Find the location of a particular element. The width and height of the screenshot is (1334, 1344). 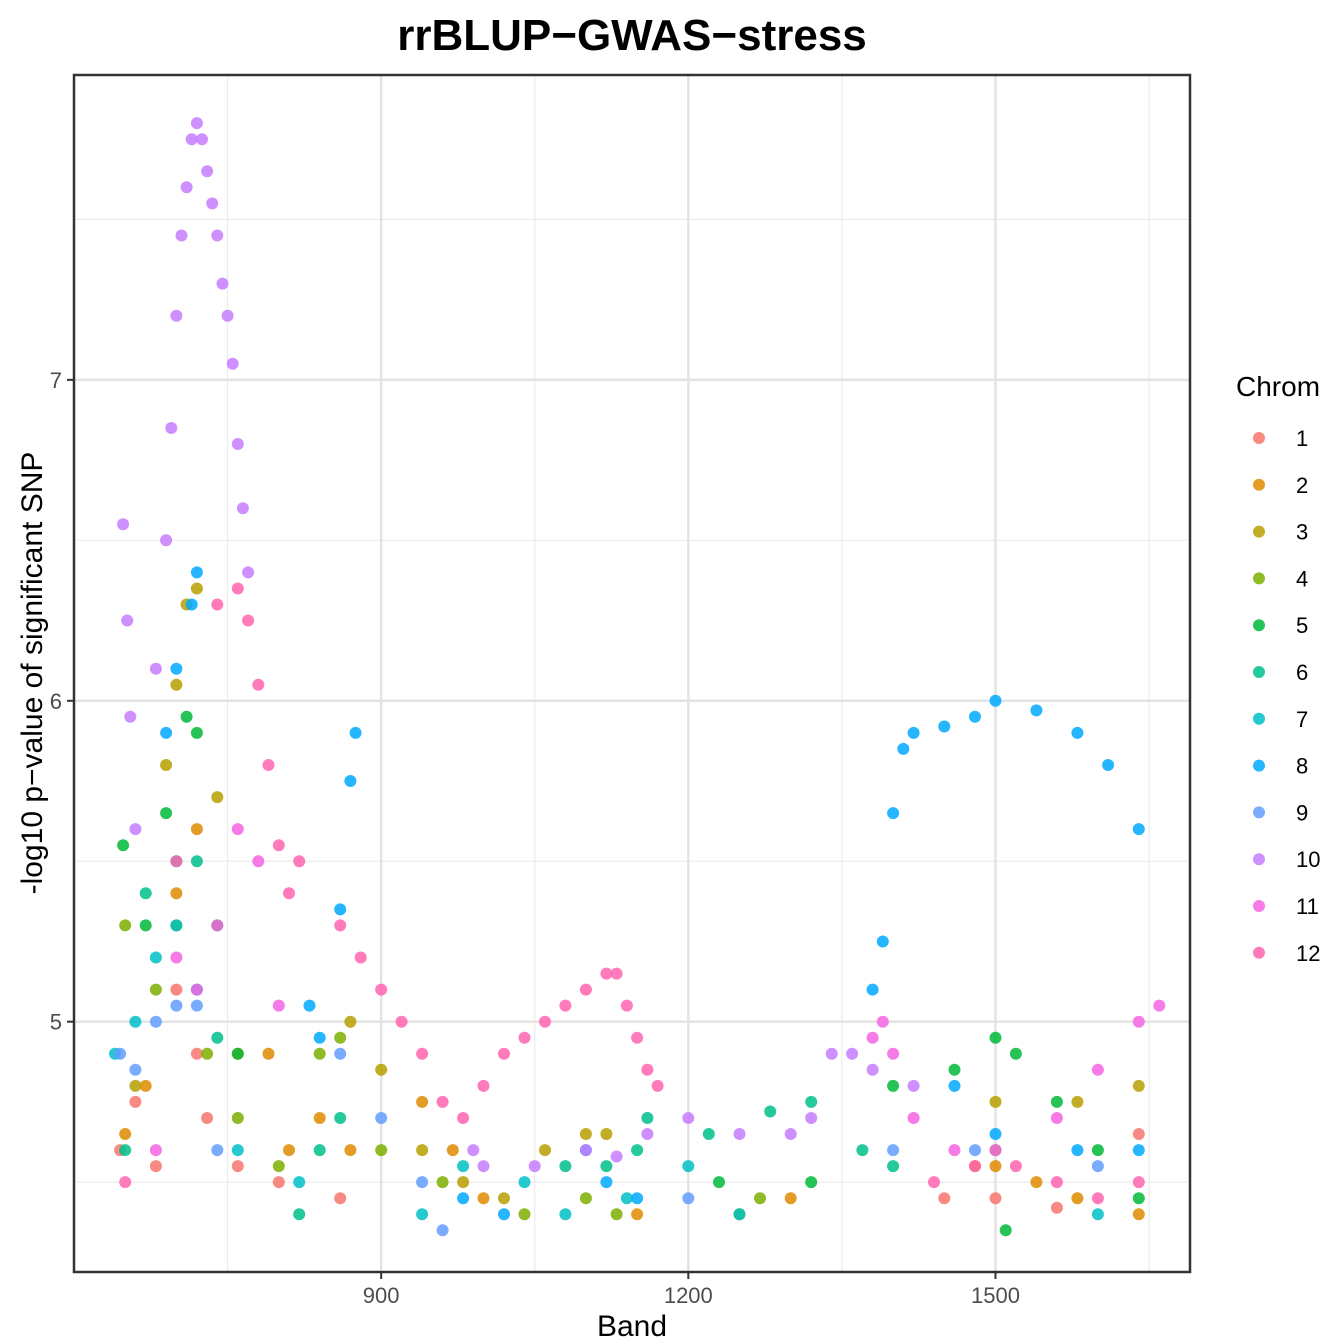

x-tick-label: 1500 is located at coordinates (995, 1295).